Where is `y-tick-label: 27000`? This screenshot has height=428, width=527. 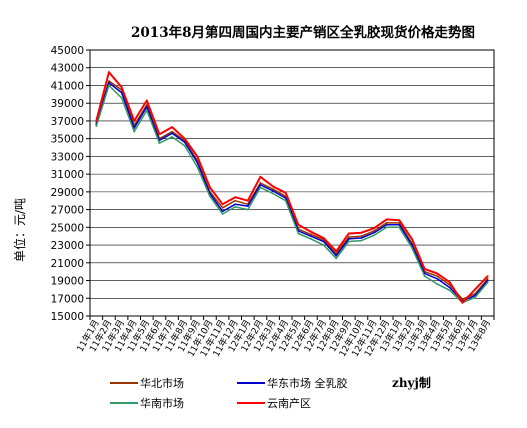
y-tick-label: 27000 is located at coordinates (67, 211).